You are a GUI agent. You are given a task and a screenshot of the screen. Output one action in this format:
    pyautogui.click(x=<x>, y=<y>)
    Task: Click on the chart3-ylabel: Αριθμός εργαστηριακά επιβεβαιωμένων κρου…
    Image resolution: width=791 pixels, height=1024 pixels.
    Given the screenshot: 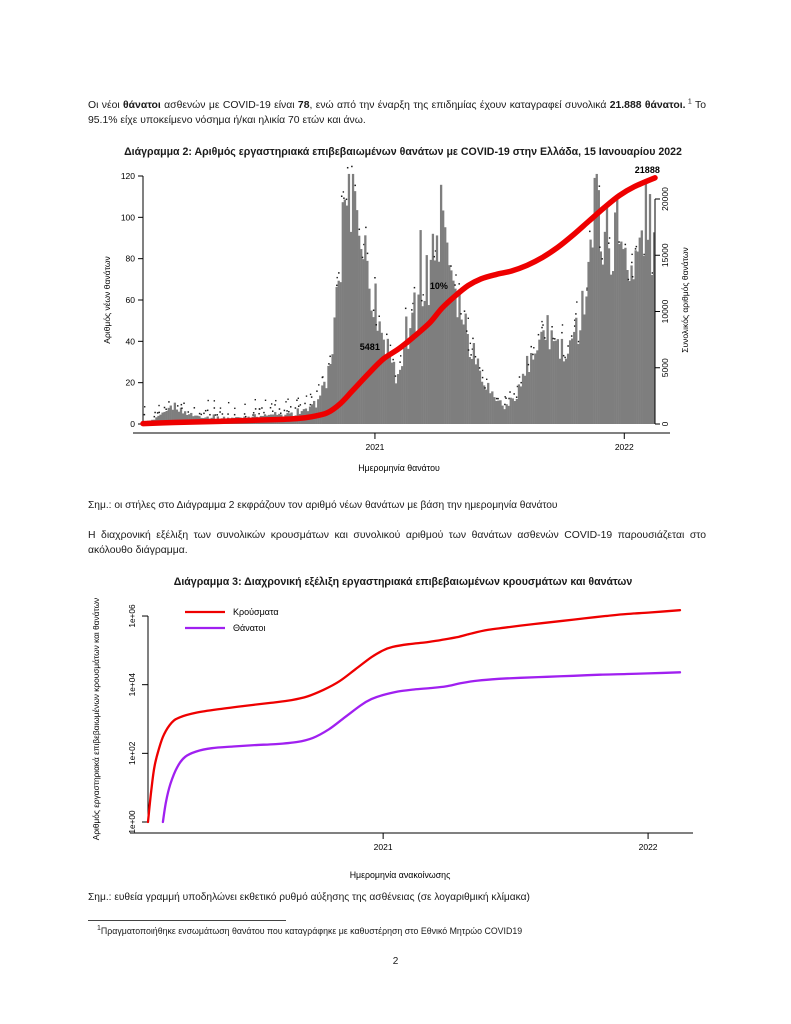 What is the action you would take?
    pyautogui.click(x=96, y=719)
    